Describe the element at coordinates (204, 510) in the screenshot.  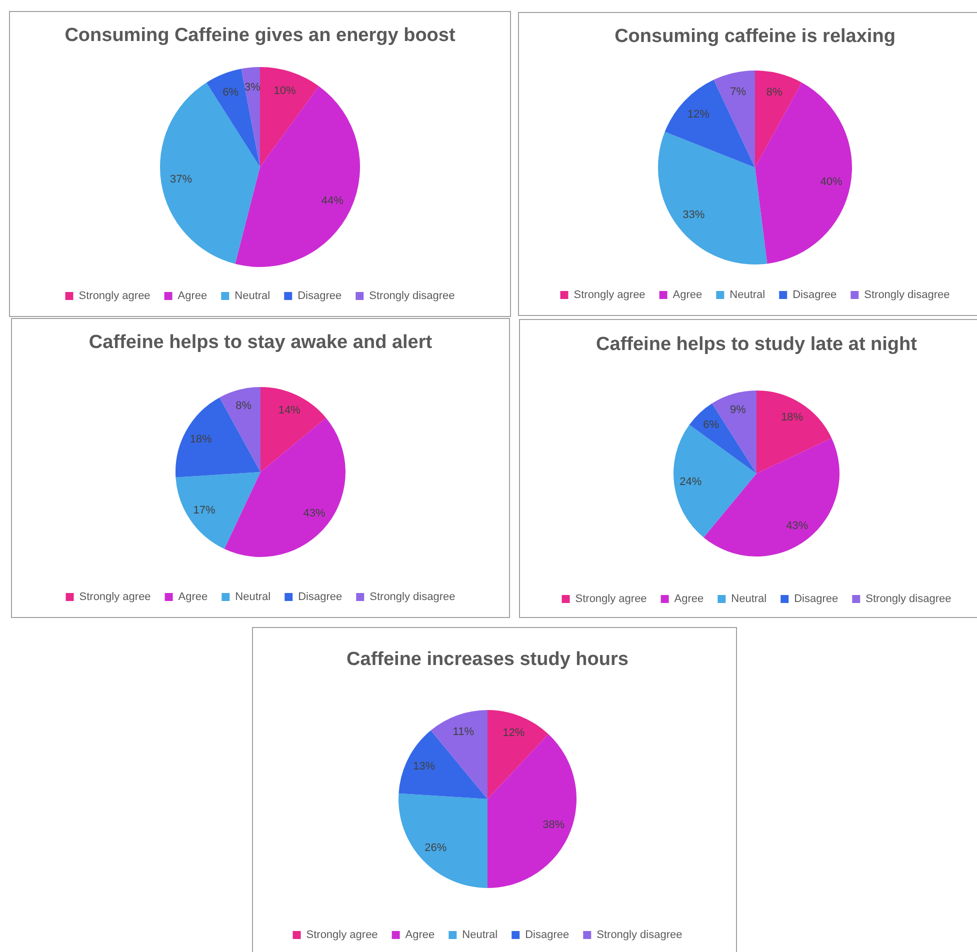
I see `data-label: 17%` at that location.